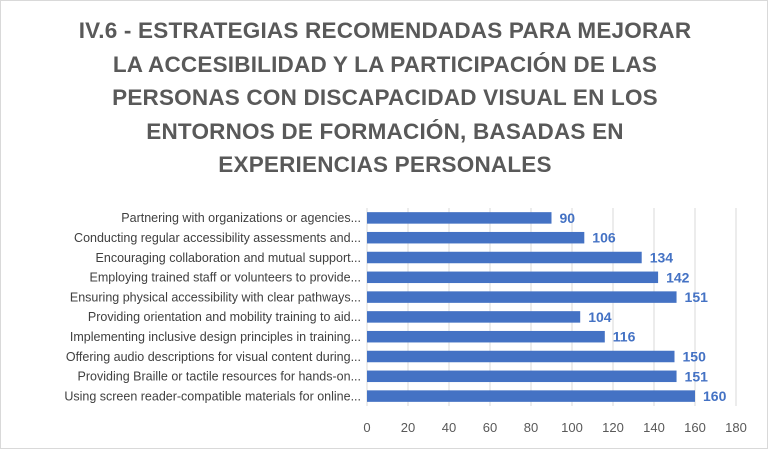 Image resolution: width=768 pixels, height=449 pixels. What do you see at coordinates (408, 427) in the screenshot?
I see `x-tick-label: 20` at bounding box center [408, 427].